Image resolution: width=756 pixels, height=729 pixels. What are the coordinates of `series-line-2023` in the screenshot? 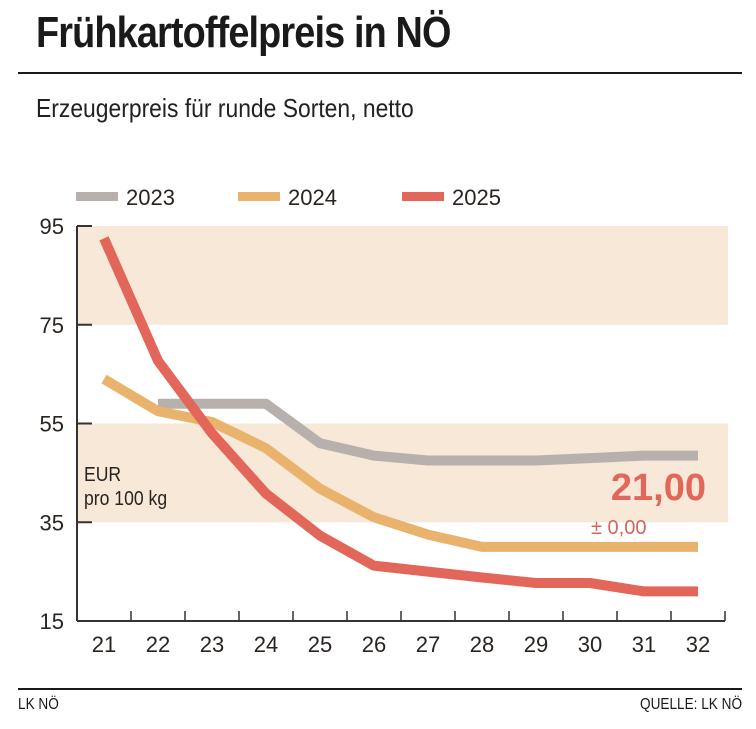 It's located at (428, 432).